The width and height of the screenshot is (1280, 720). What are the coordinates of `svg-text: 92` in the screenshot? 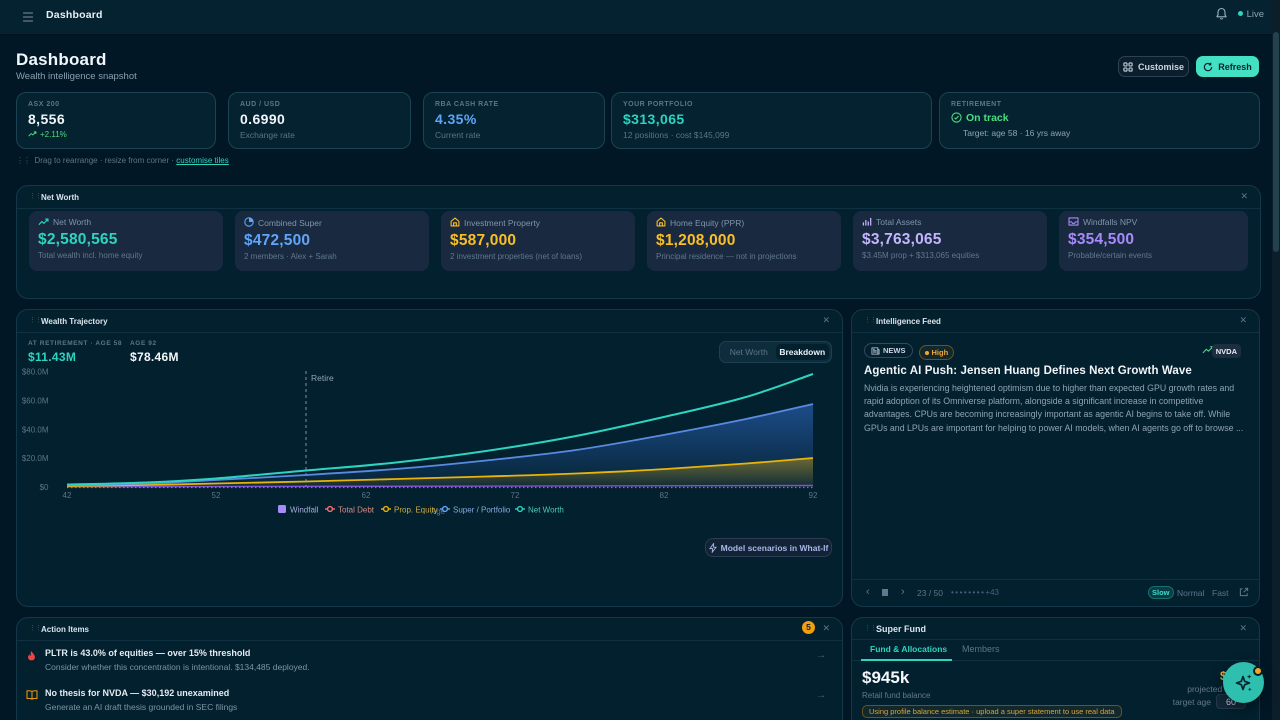 It's located at (813, 495).